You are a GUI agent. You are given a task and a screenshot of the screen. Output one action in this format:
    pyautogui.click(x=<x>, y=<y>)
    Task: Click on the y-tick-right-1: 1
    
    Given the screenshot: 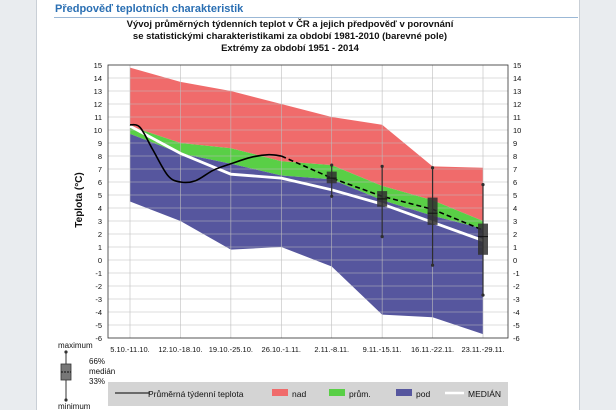 What is the action you would take?
    pyautogui.click(x=515, y=247)
    